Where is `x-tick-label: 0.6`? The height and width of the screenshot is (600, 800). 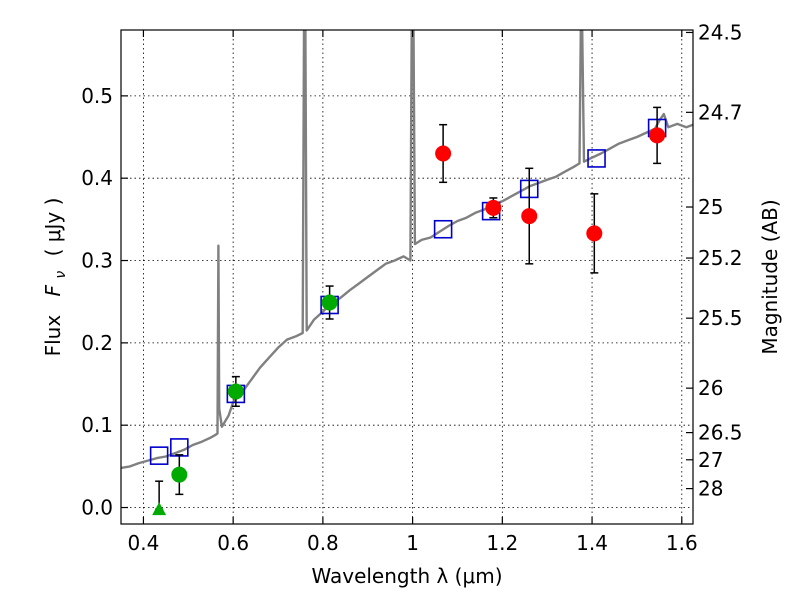
x-tick-label: 0.6 is located at coordinates (233, 543).